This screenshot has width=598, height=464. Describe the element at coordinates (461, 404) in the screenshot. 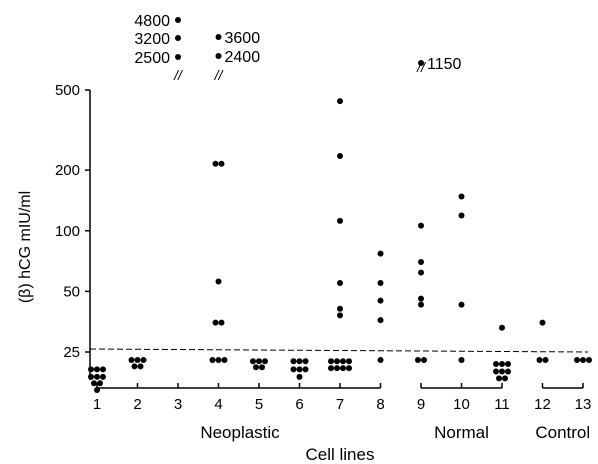

I see `x-tick-label: 10` at that location.